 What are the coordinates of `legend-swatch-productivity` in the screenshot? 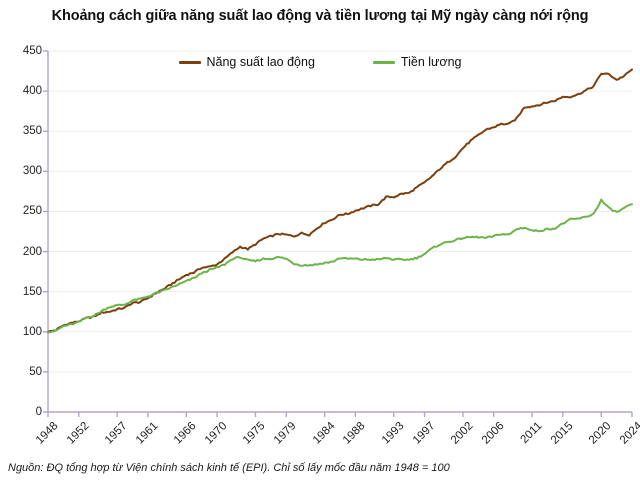 It's located at (189, 62).